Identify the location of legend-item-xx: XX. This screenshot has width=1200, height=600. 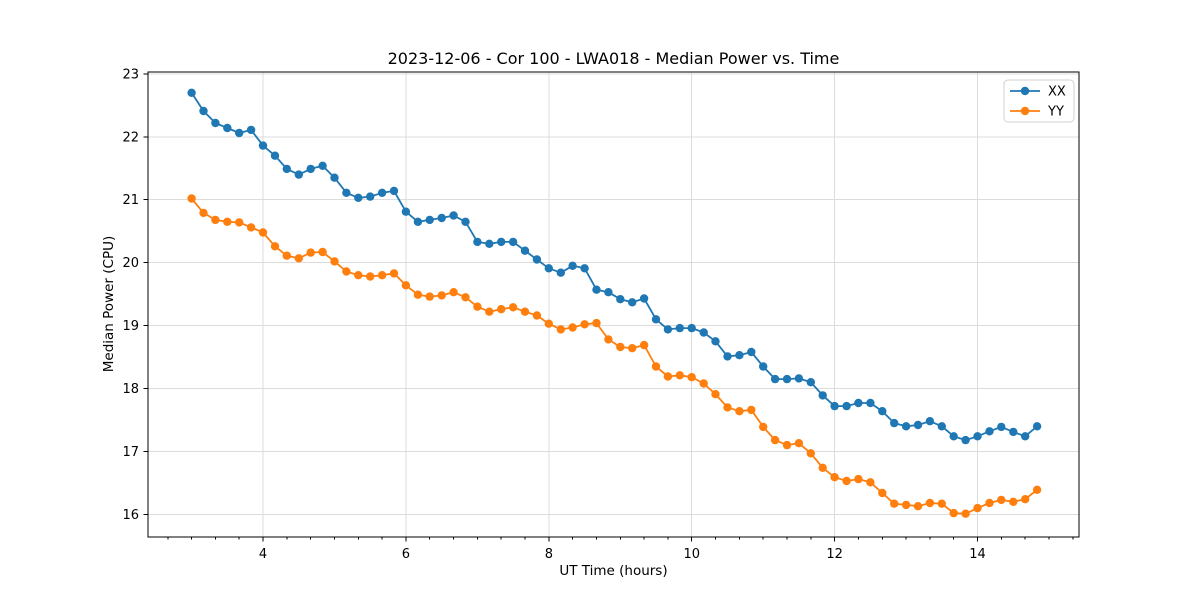
(1038, 92).